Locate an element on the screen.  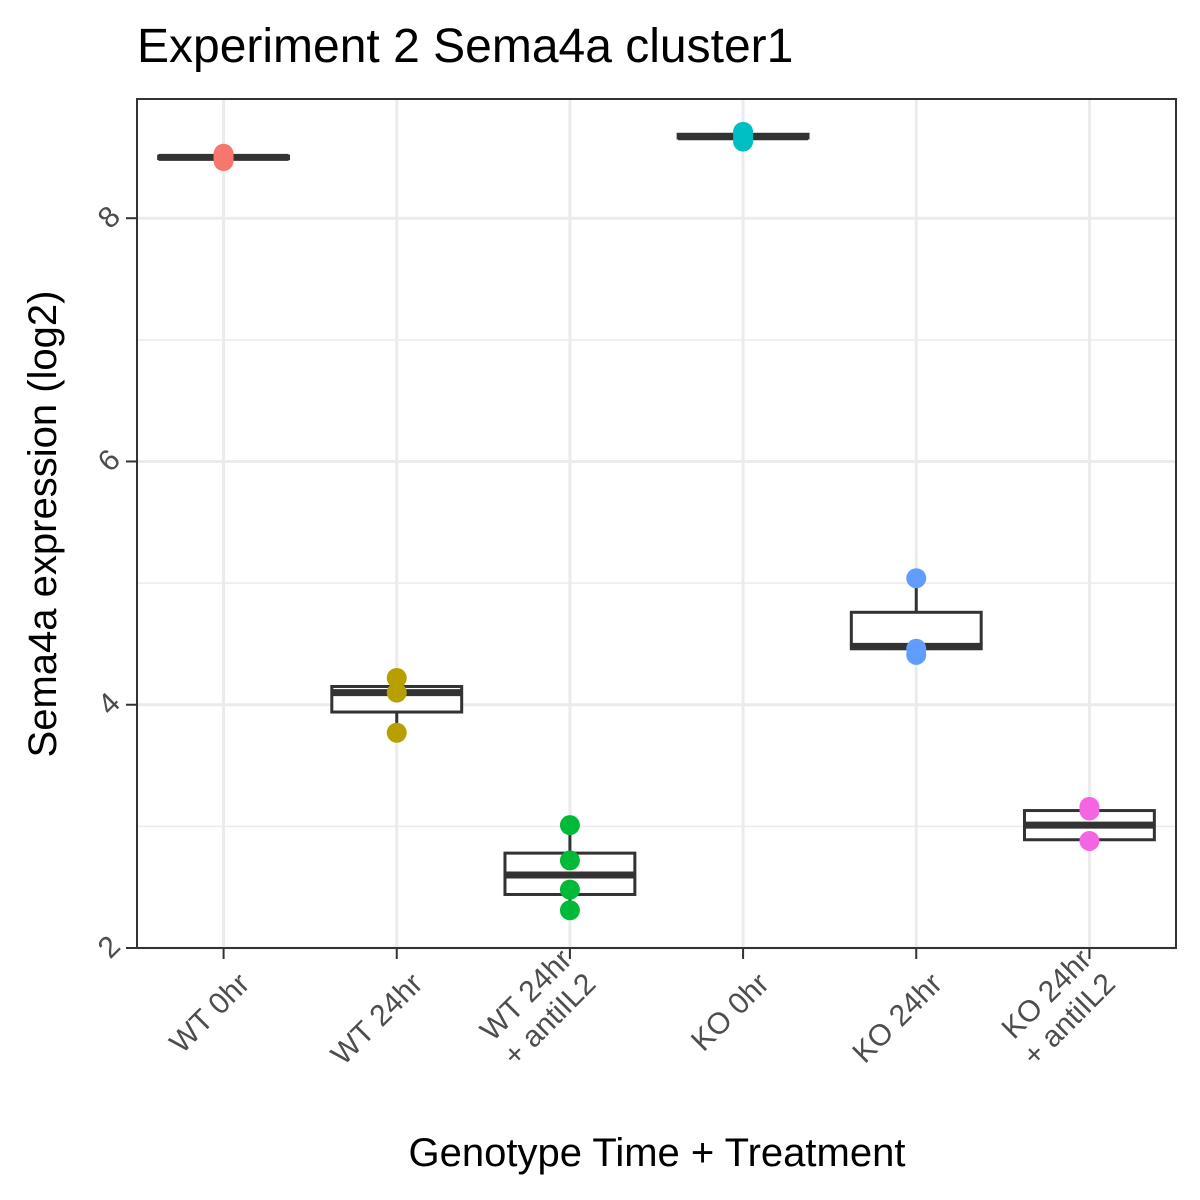
x-tick-label-line: WT 0hr is located at coordinates (210, 1013).